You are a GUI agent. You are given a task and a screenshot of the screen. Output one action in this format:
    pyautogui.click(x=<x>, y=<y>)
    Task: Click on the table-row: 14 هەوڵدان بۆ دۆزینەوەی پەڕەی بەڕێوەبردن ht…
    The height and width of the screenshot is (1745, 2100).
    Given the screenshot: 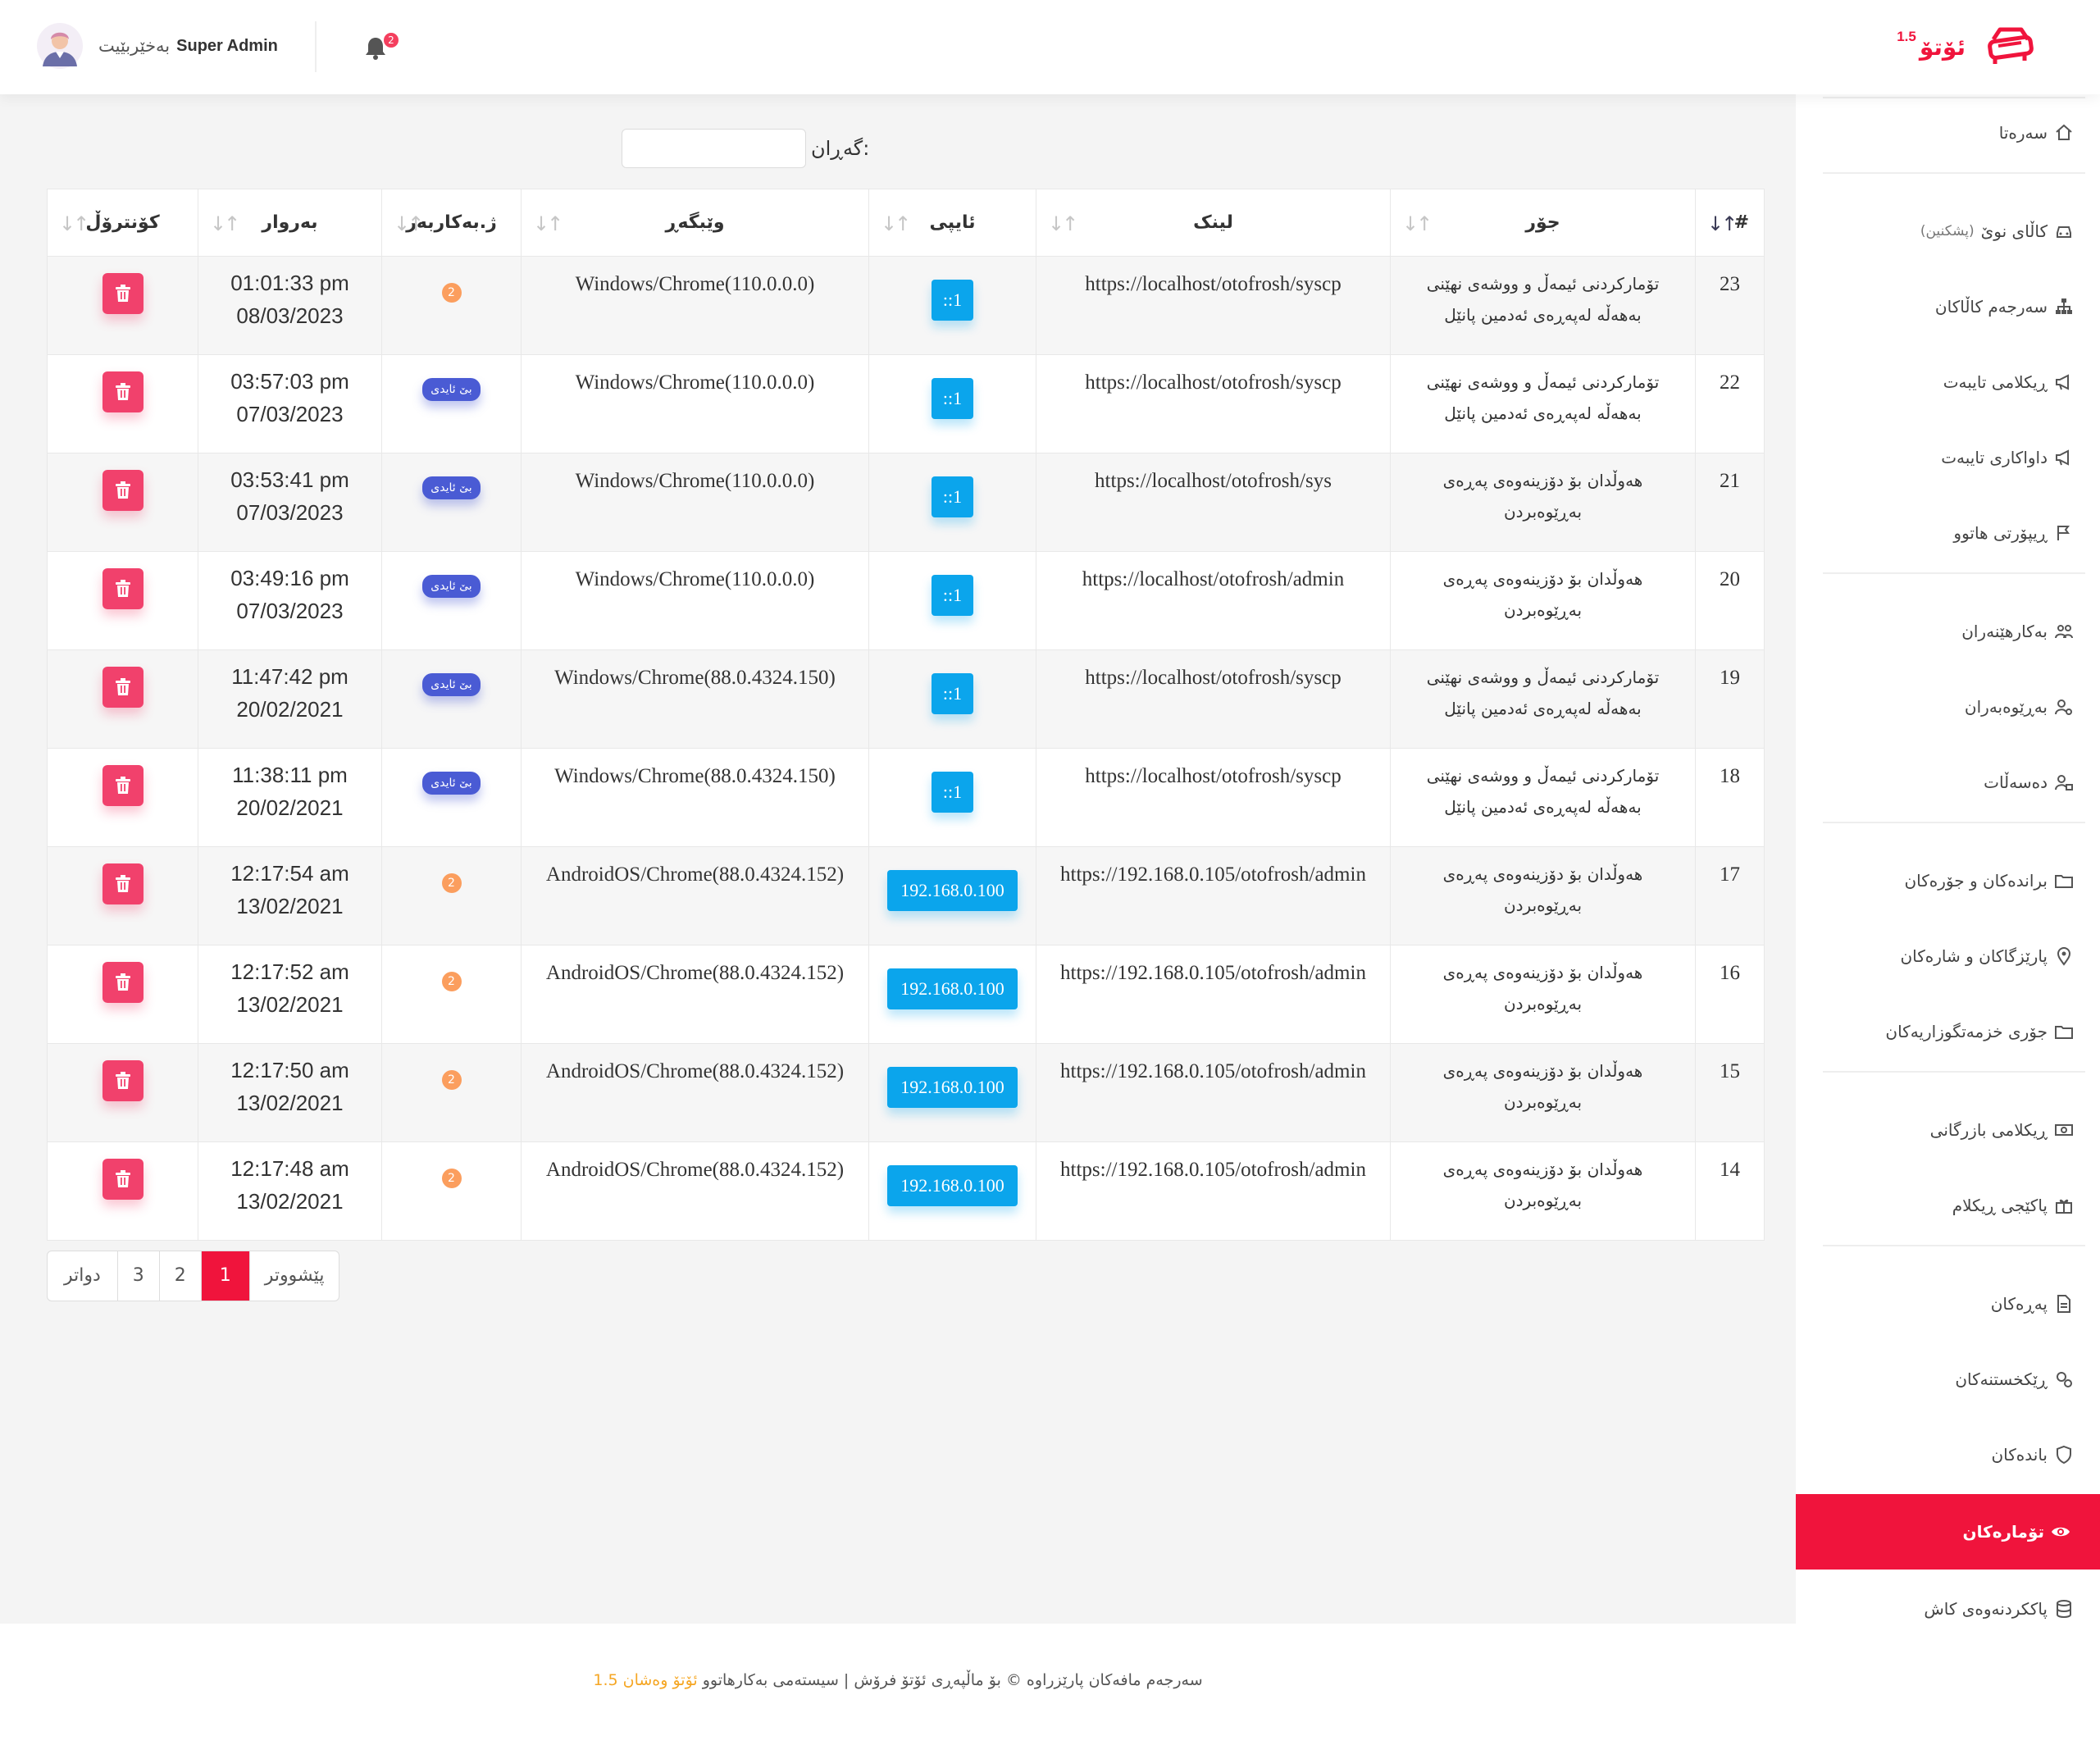 What is the action you would take?
    pyautogui.click(x=906, y=1191)
    